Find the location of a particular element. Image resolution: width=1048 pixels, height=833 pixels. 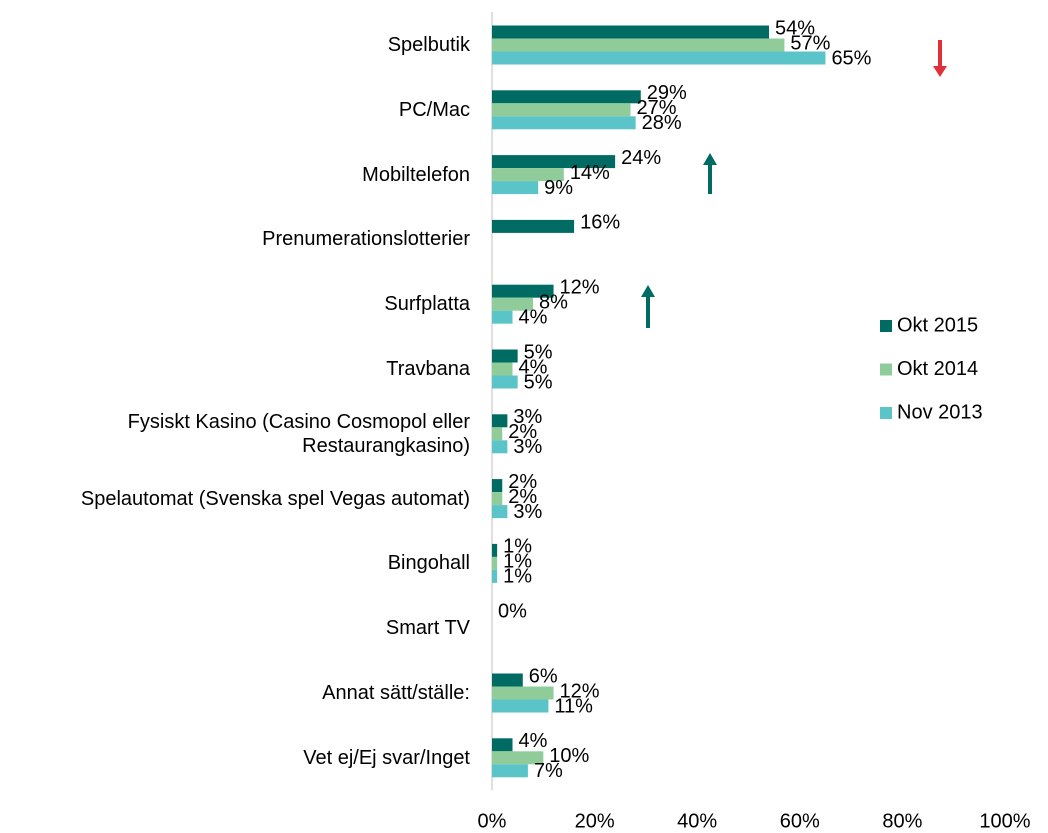

category-label: Spelbutik is located at coordinates (428, 45).